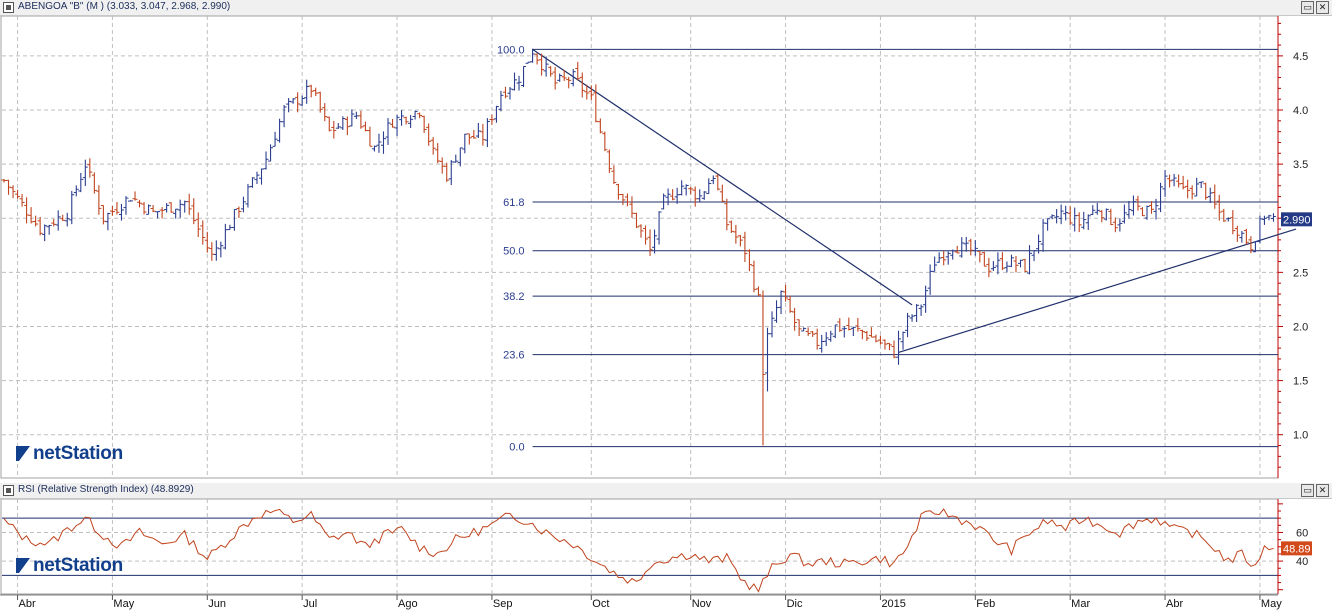 Image resolution: width=1332 pixels, height=610 pixels. Describe the element at coordinates (985, 604) in the screenshot. I see `x-axis-tick-label: Feb` at that location.